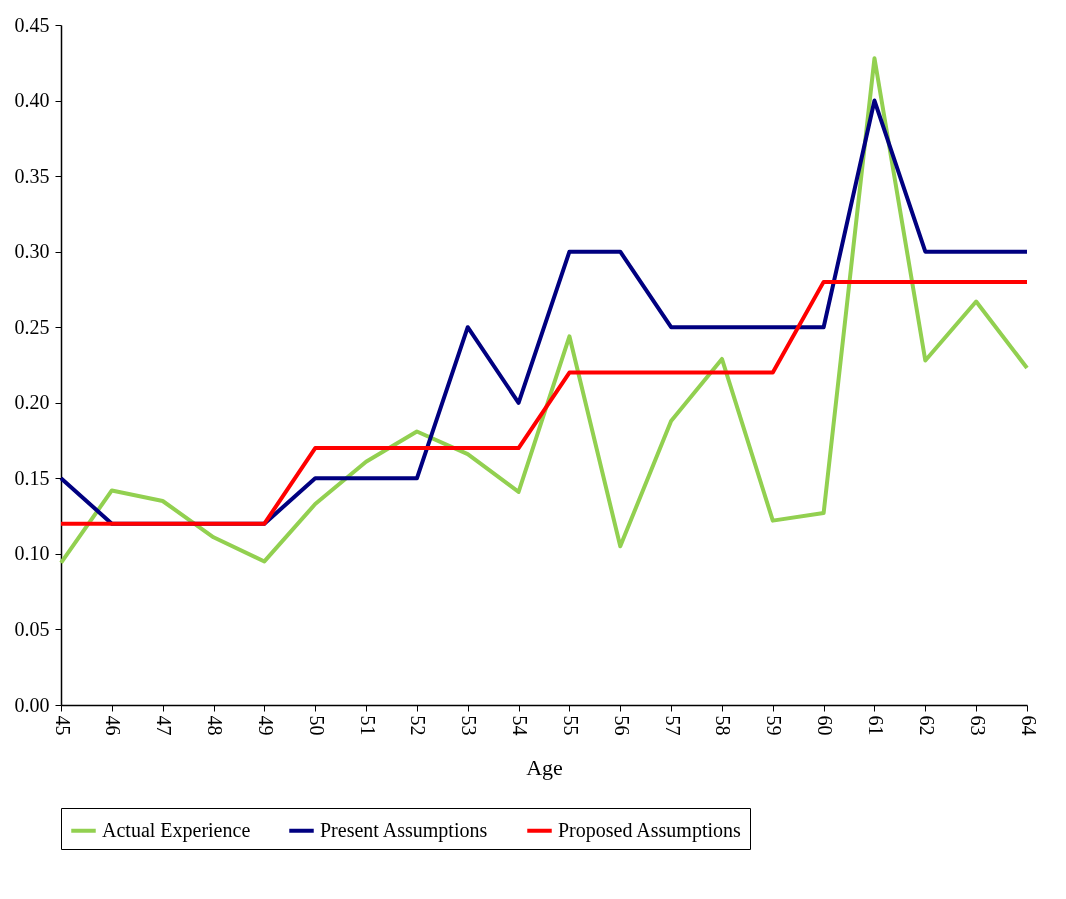  Describe the element at coordinates (164, 725) in the screenshot. I see `x-tick-label: 47` at that location.